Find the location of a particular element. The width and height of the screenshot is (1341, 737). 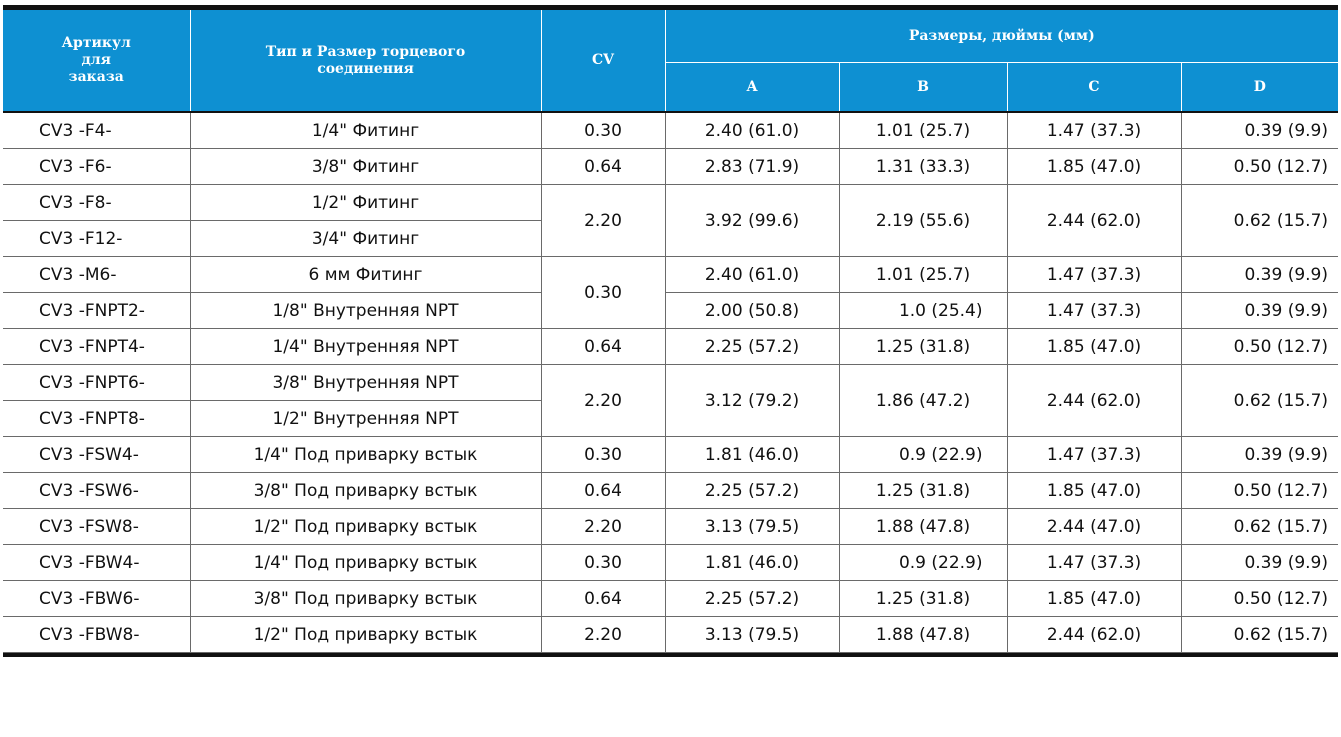

cell-b: 1.0 (25.4) is located at coordinates (922, 310).